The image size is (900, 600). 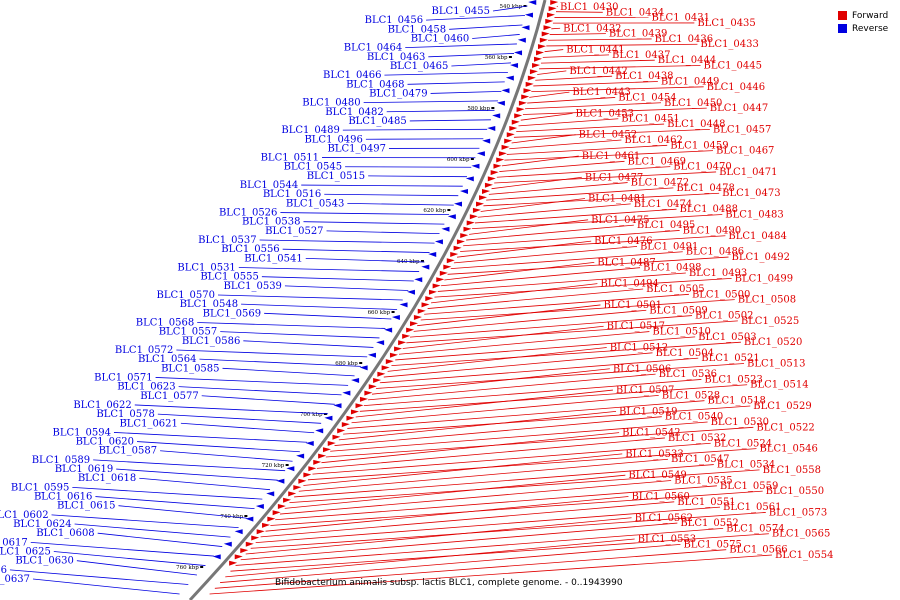 I want to click on gene-label: BLC1_0483, so click(x=754, y=214).